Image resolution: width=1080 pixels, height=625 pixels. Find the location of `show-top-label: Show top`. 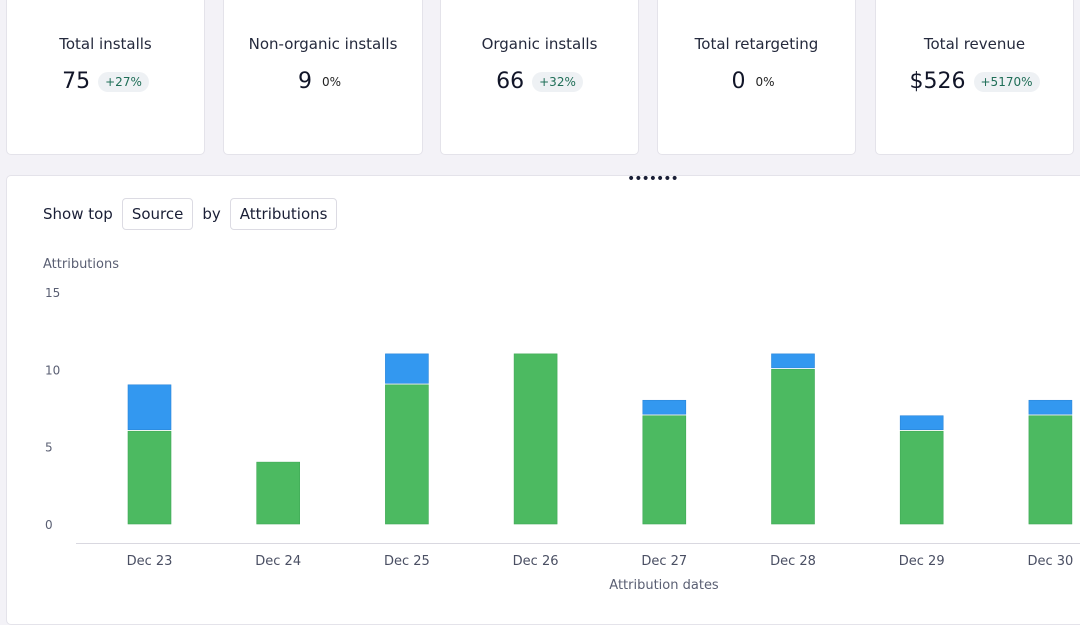

show-top-label: Show top is located at coordinates (78, 214).